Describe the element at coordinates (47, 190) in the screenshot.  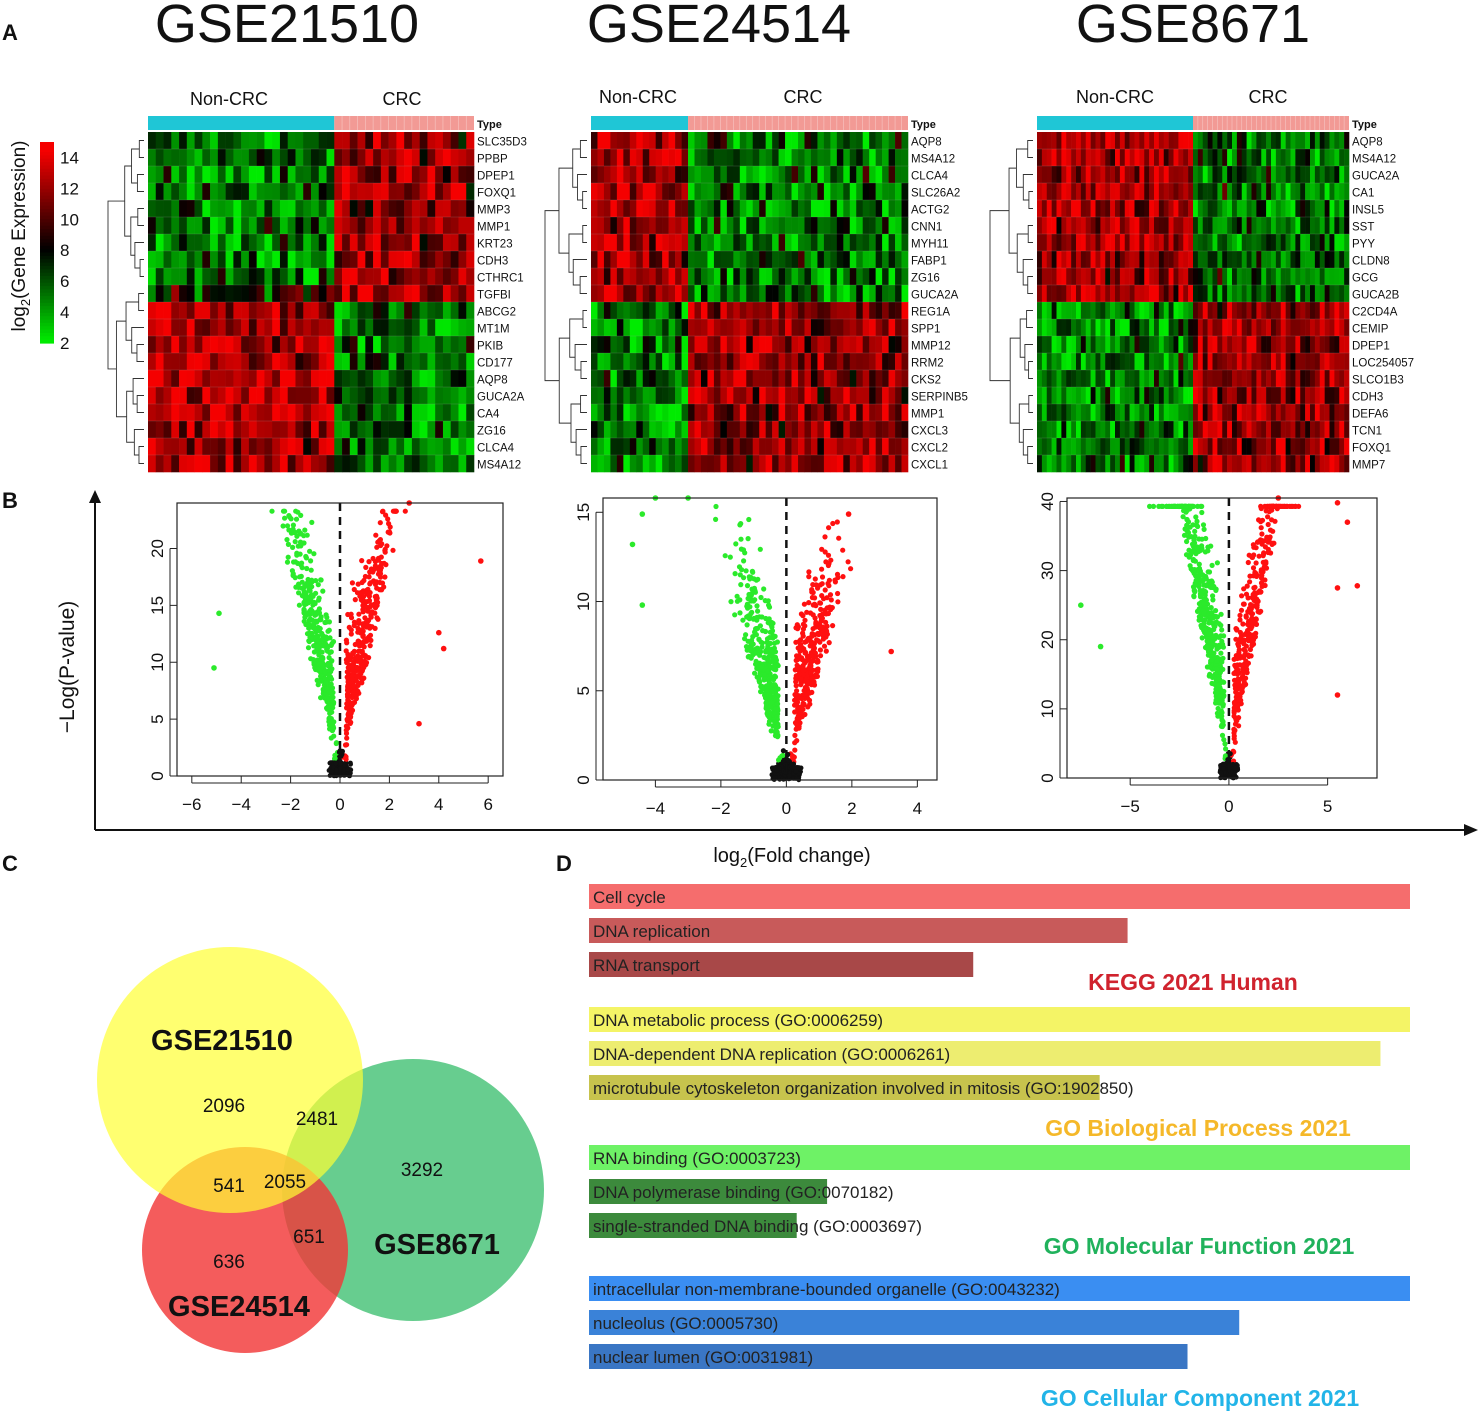
I see `colorbar-step` at that location.